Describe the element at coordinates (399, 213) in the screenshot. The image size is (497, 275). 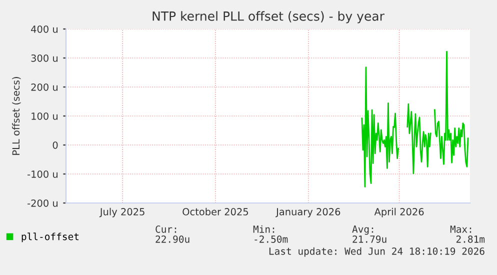
I see `x-tick-label: April 2026` at that location.